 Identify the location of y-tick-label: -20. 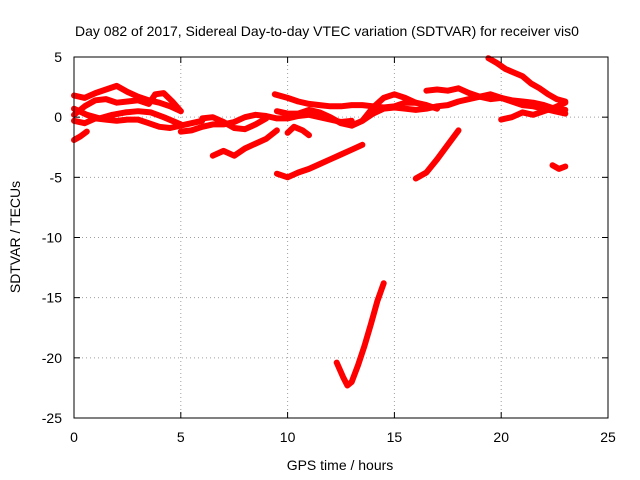
(52, 358).